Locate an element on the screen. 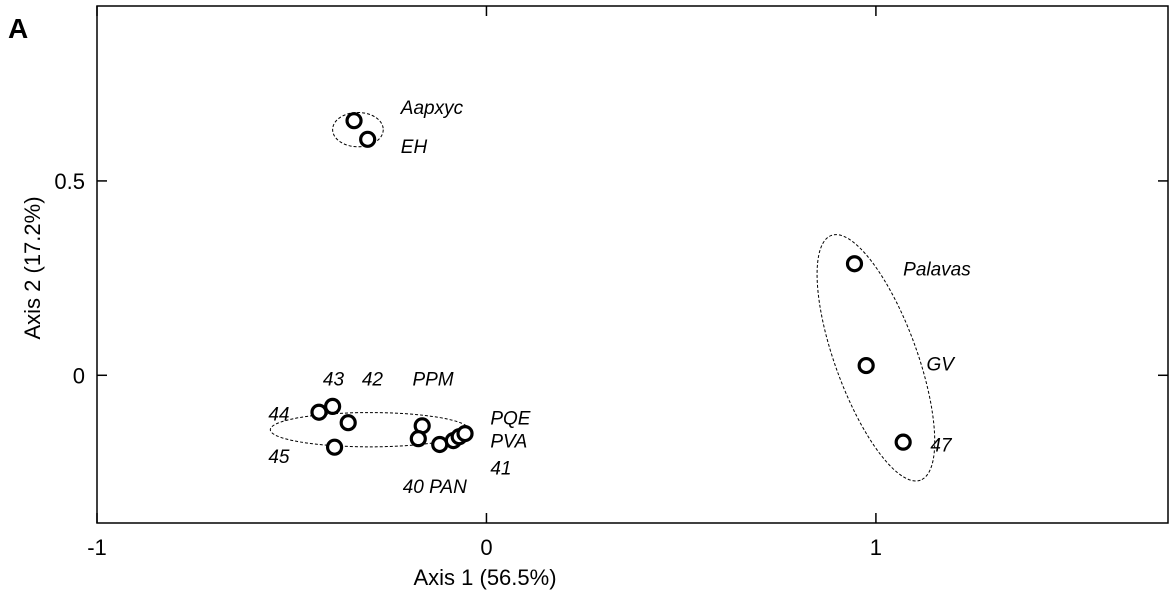 This screenshot has width=1173, height=604. point-annotation: PQE is located at coordinates (510, 418).